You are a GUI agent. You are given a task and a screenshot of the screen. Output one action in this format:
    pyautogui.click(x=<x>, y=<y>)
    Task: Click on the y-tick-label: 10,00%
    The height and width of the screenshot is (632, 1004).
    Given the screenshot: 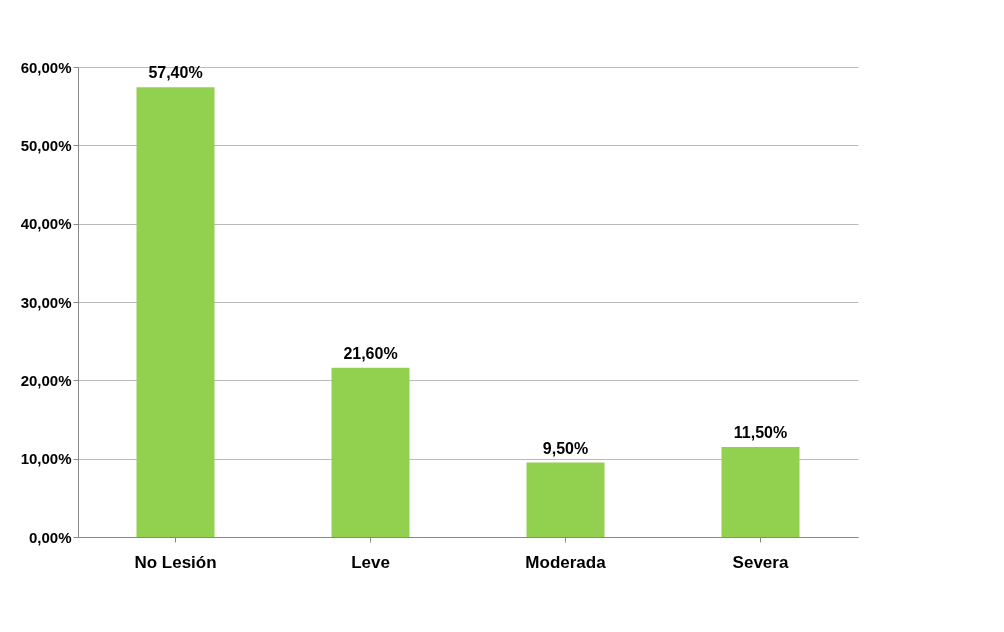 What is the action you would take?
    pyautogui.click(x=46, y=459)
    